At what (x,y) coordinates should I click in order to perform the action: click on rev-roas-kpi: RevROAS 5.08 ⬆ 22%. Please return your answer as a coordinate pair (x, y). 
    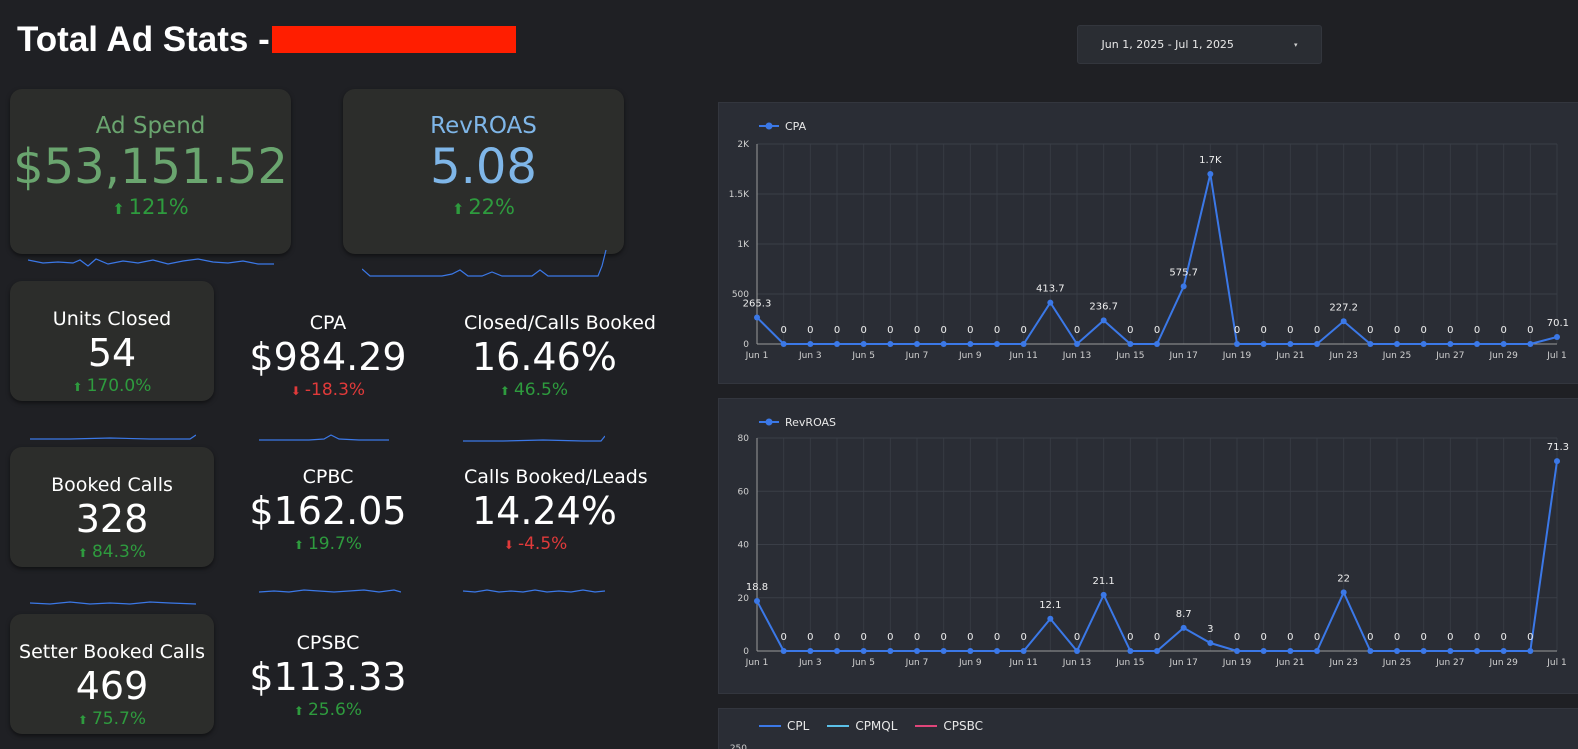
    Looking at the image, I should click on (483, 166).